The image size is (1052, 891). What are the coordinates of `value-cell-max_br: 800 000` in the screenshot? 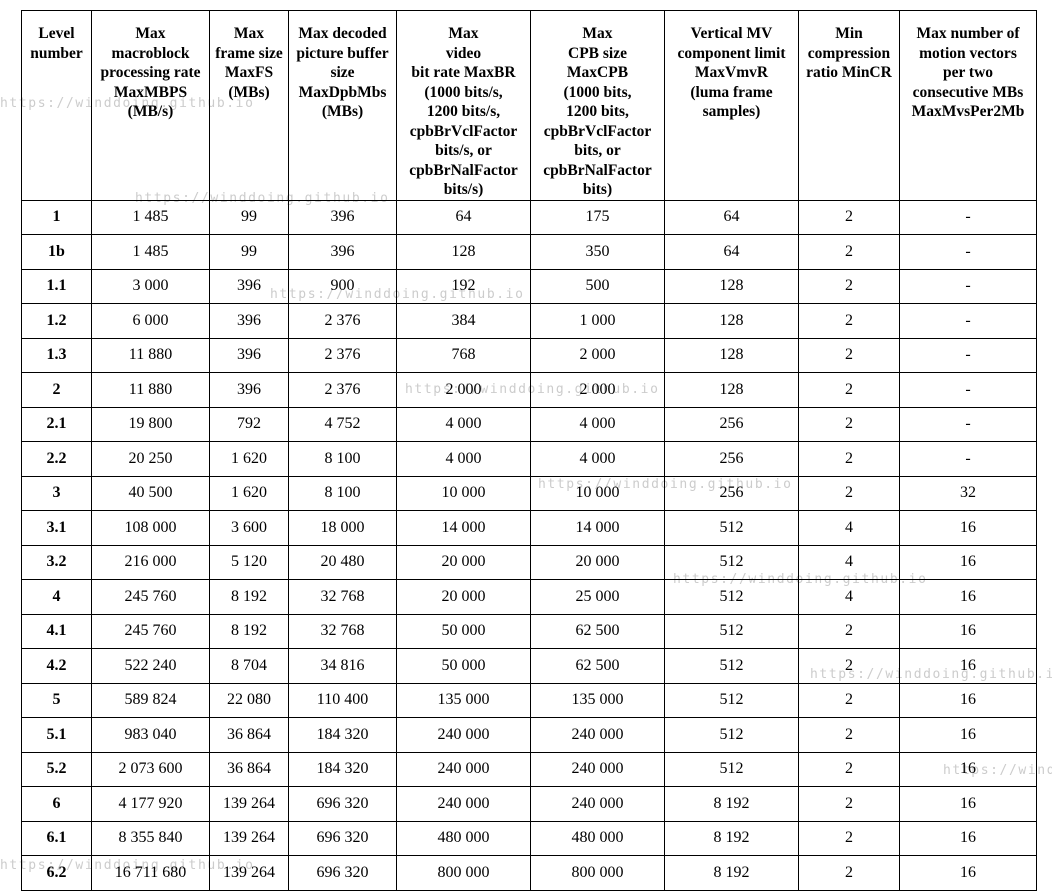 It's located at (463, 873).